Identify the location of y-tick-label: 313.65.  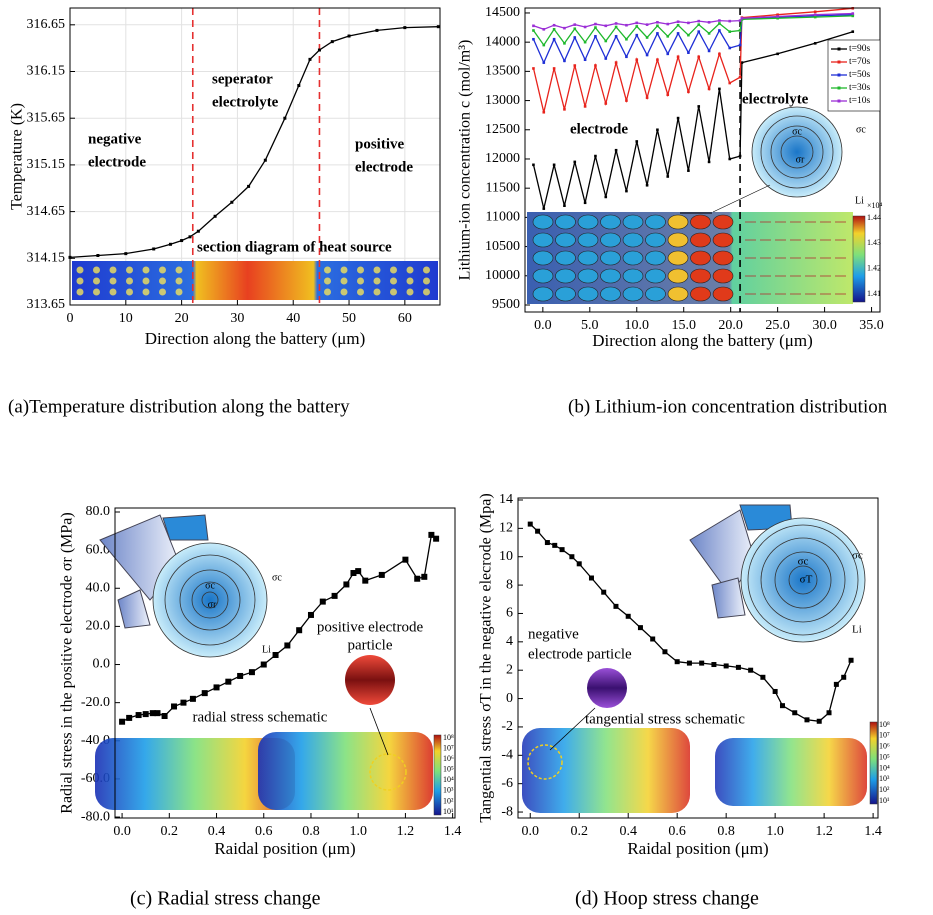
(46, 304).